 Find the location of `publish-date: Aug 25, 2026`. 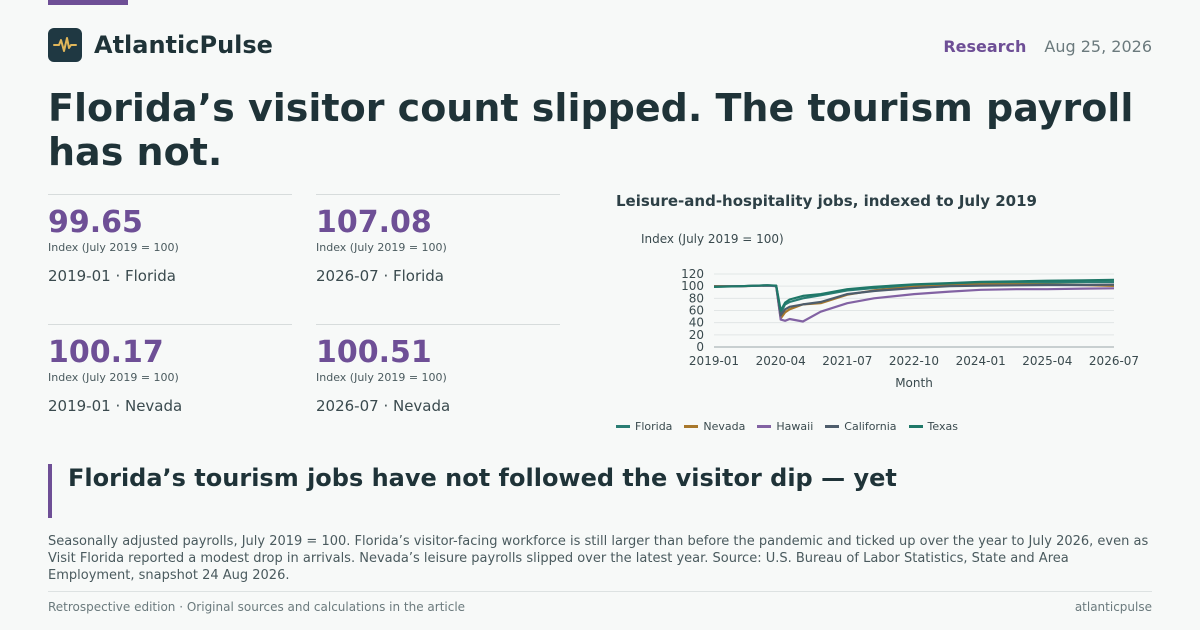

publish-date: Aug 25, 2026 is located at coordinates (1098, 46).